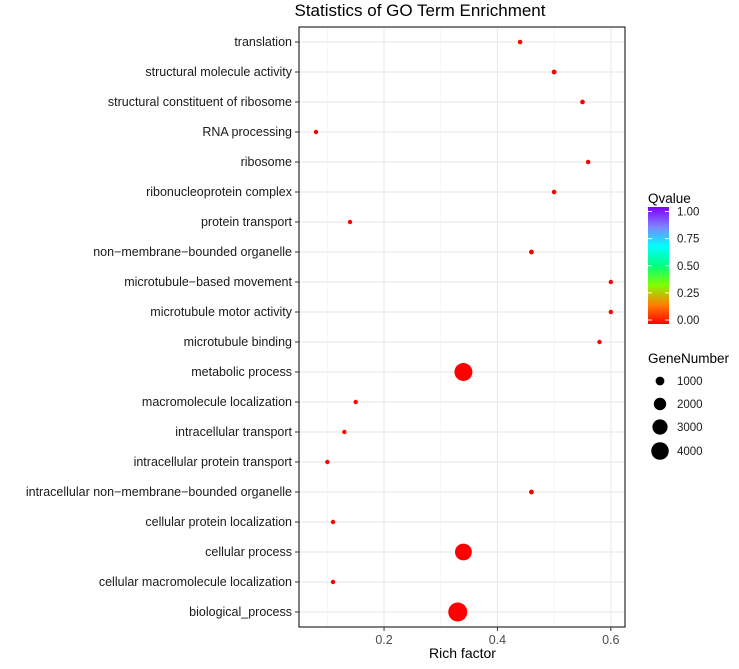 This screenshot has width=739, height=669. I want to click on y-tick-label: intracellular transport, so click(233, 432).